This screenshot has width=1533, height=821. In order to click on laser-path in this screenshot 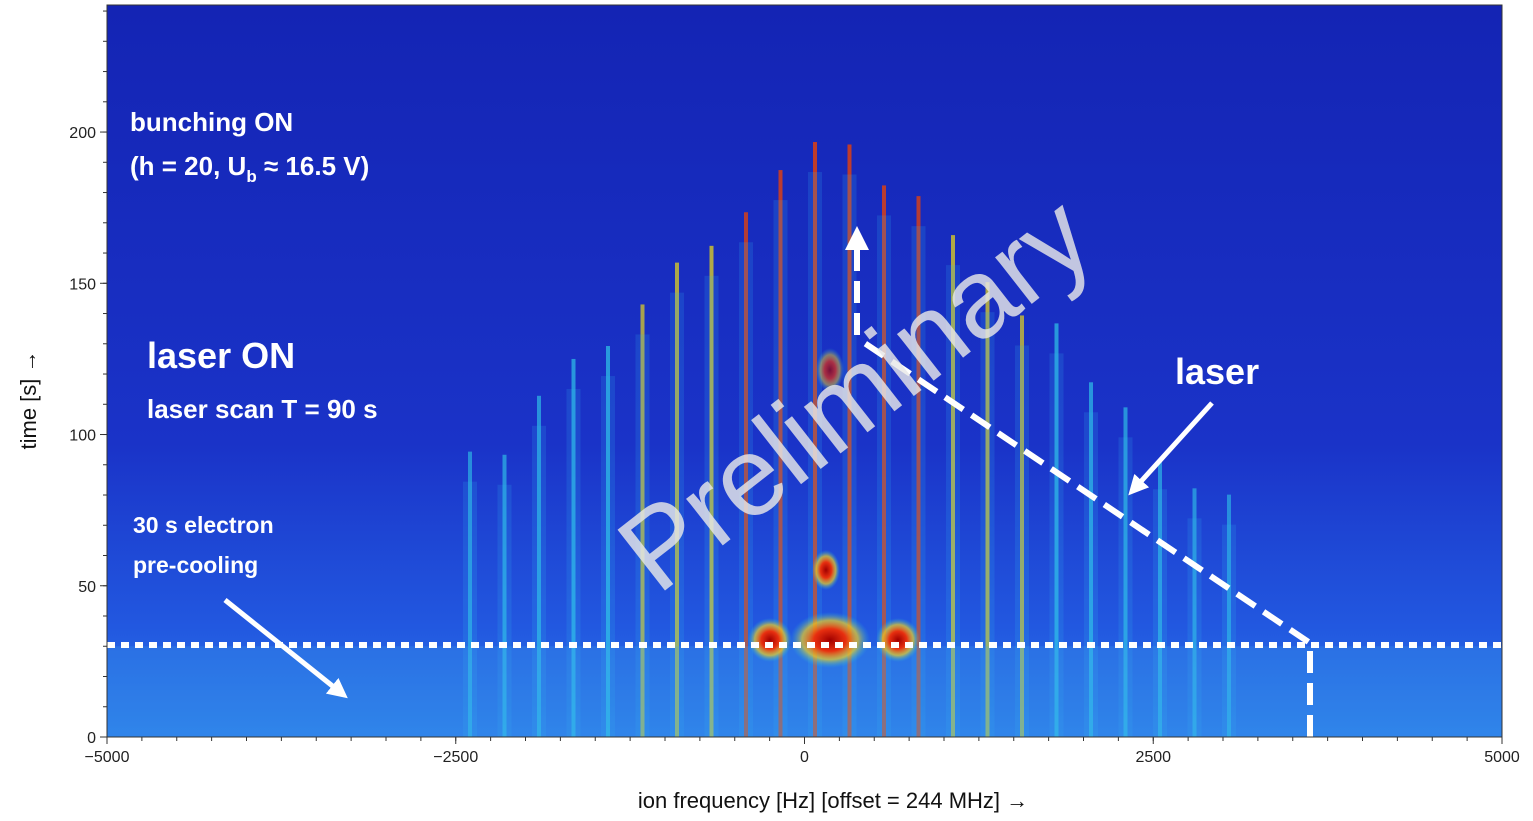, I will do `click(1085, 537)`.